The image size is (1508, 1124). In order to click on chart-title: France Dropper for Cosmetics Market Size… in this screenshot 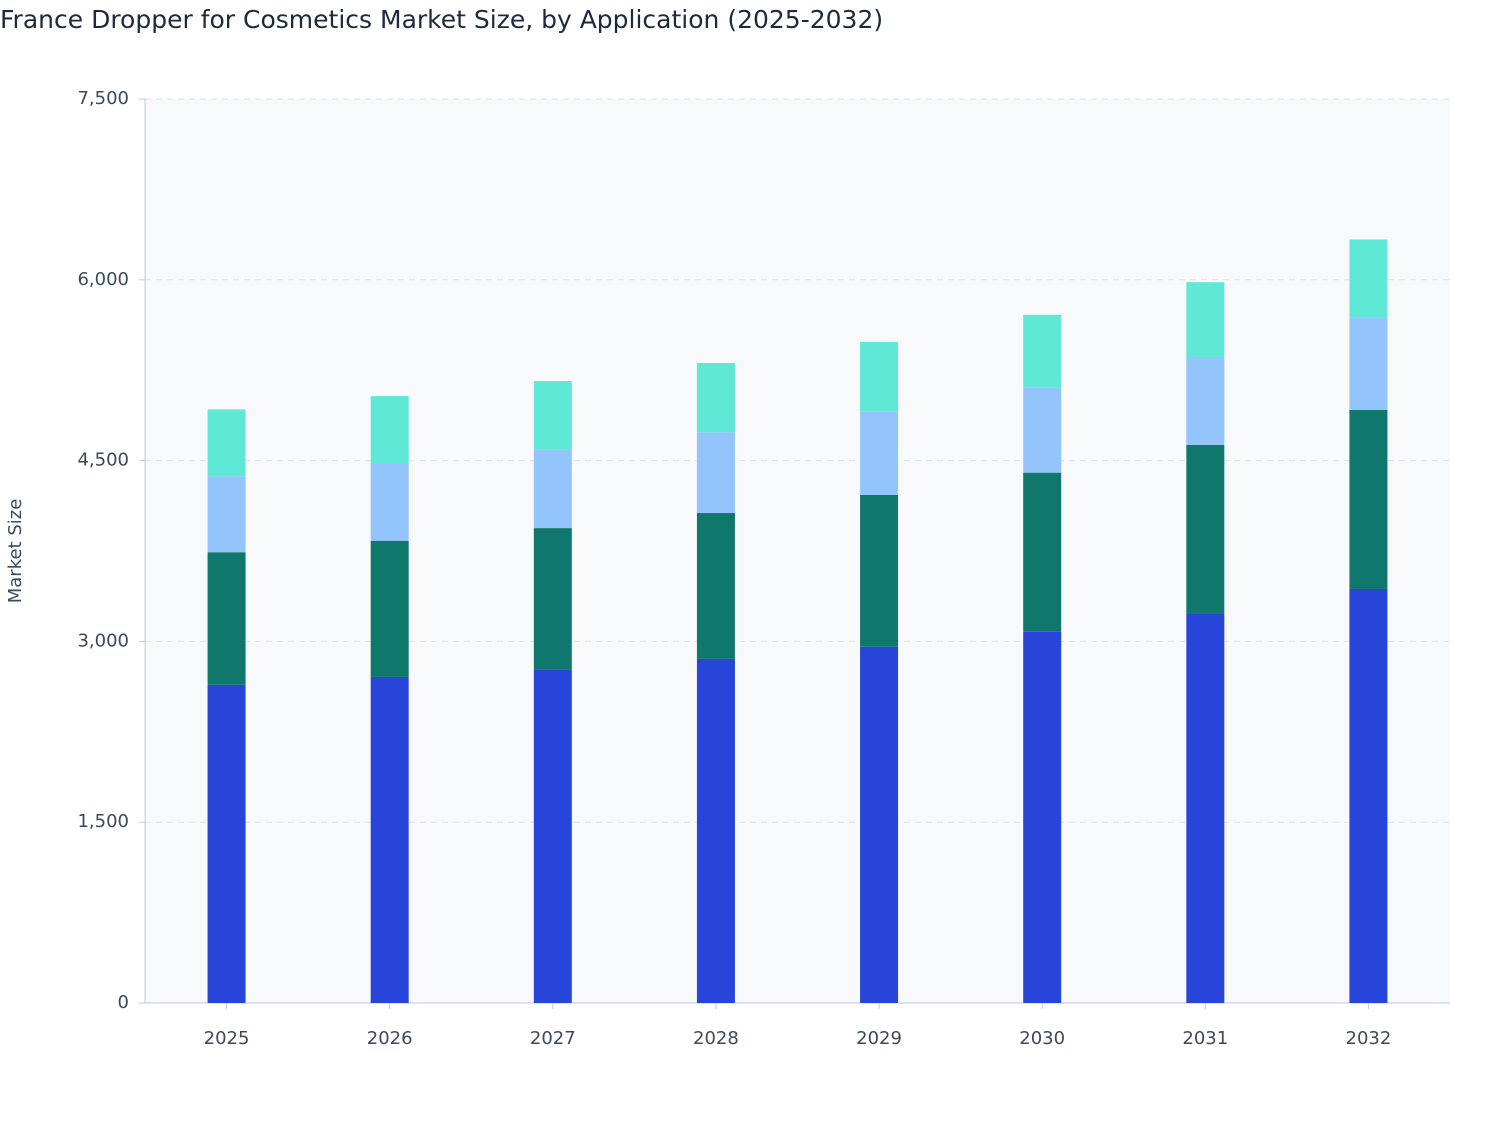, I will do `click(441, 19)`.